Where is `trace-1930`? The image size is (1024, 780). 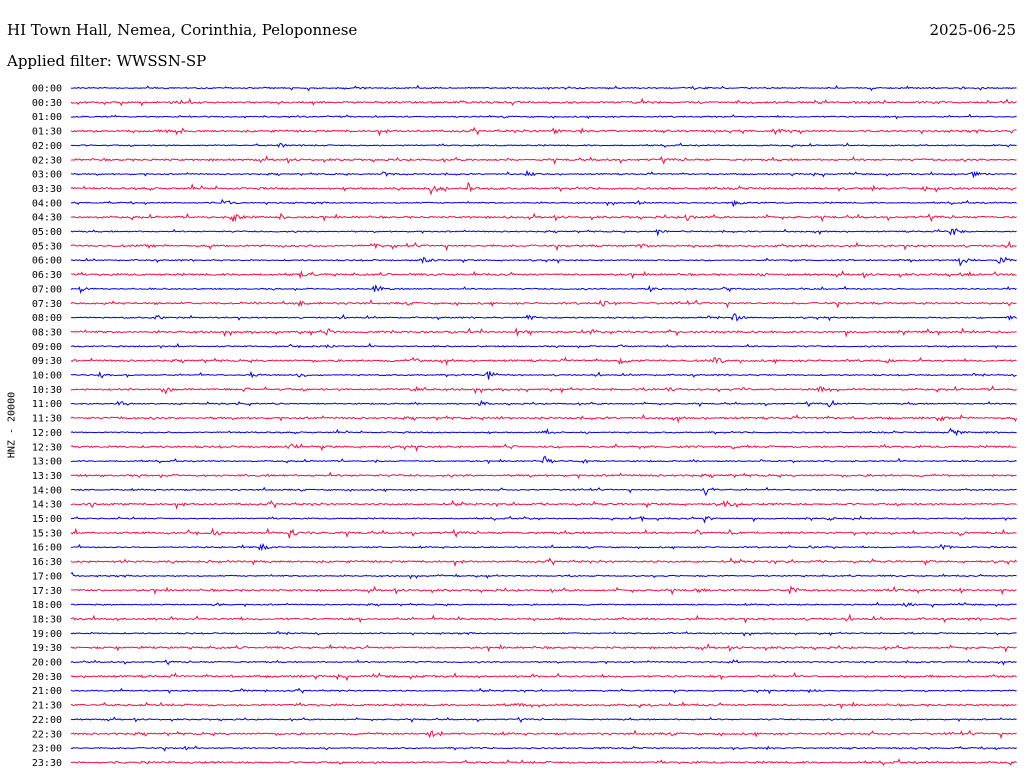 trace-1930 is located at coordinates (543, 648).